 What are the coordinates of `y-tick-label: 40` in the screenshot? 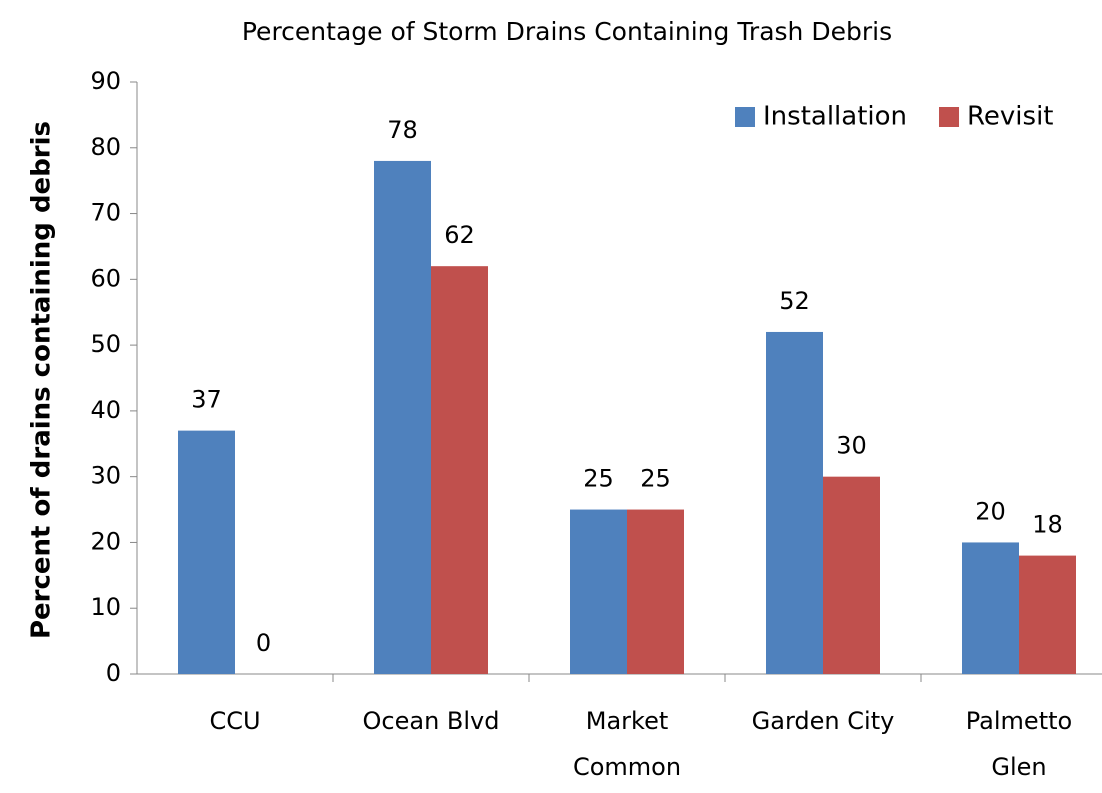 It's located at (105, 410).